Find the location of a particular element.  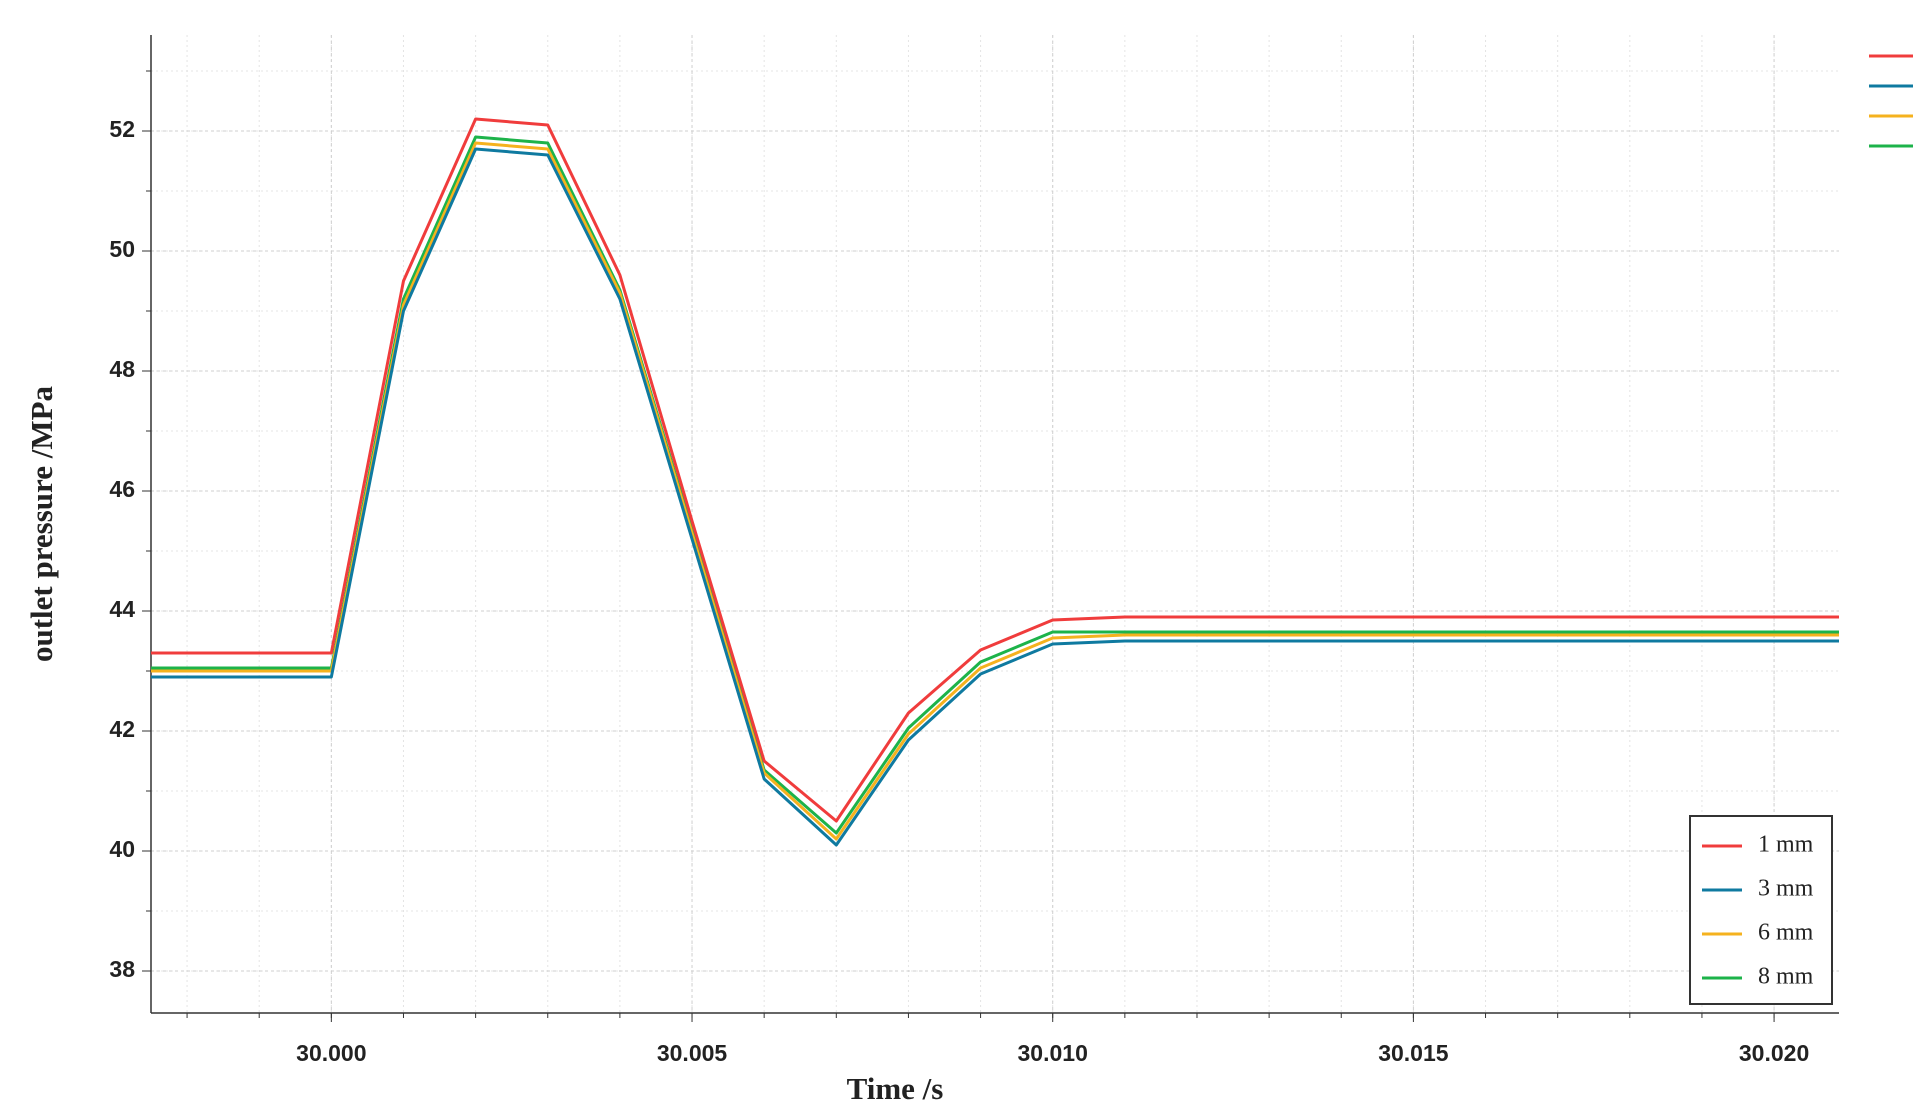

y-tick-label: 46 is located at coordinates (122, 489).